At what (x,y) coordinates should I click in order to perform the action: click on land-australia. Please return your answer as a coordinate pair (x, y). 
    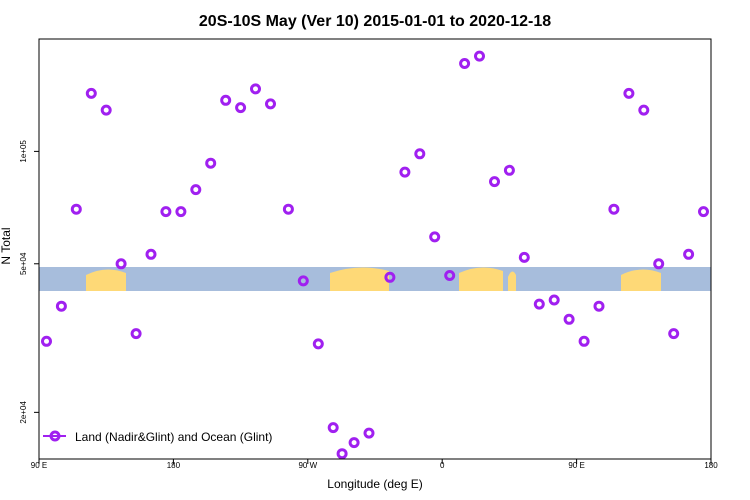
    Looking at the image, I should click on (106, 280).